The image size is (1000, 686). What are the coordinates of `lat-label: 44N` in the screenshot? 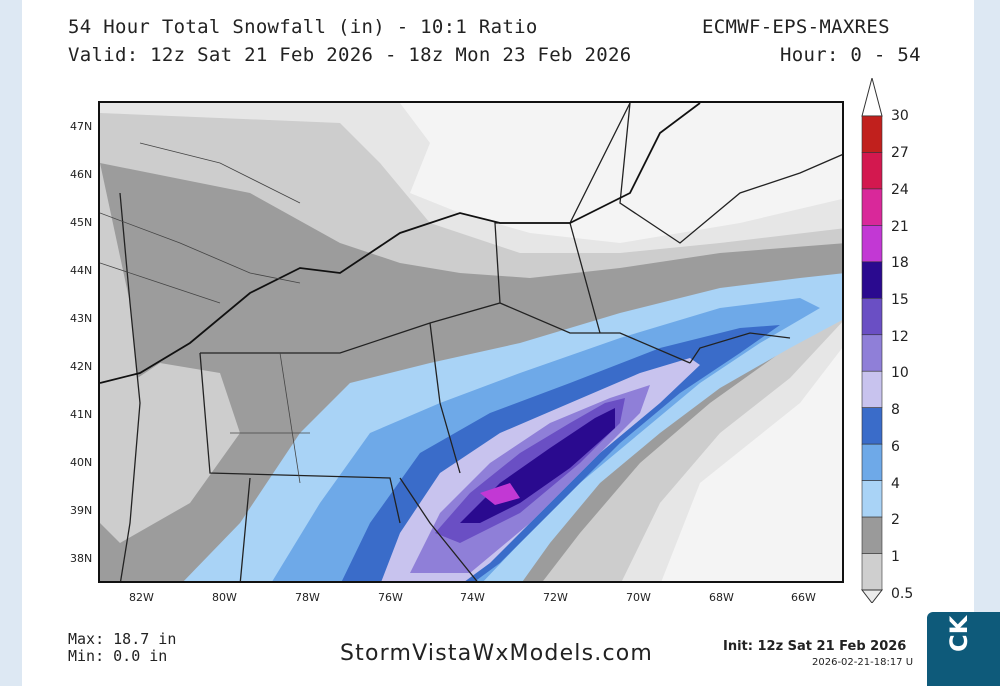 It's located at (81, 270).